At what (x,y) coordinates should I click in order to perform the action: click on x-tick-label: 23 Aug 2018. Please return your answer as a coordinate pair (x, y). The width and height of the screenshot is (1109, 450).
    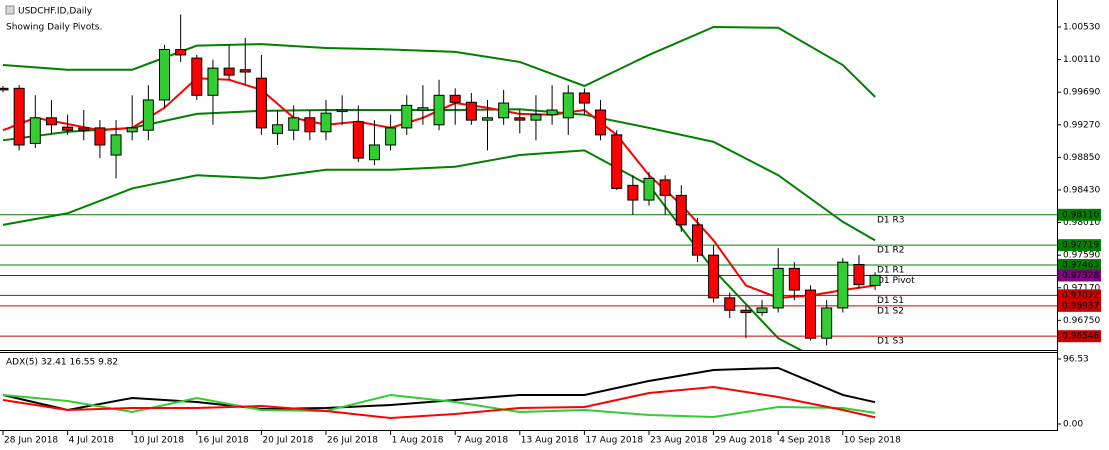
    Looking at the image, I should click on (679, 441).